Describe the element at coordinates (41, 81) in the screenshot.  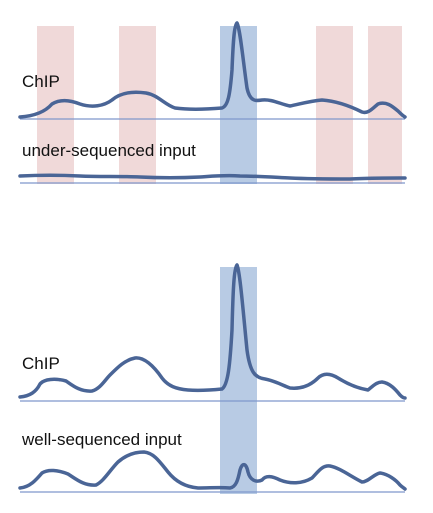
I see `top-chip-label: ChIP` at that location.